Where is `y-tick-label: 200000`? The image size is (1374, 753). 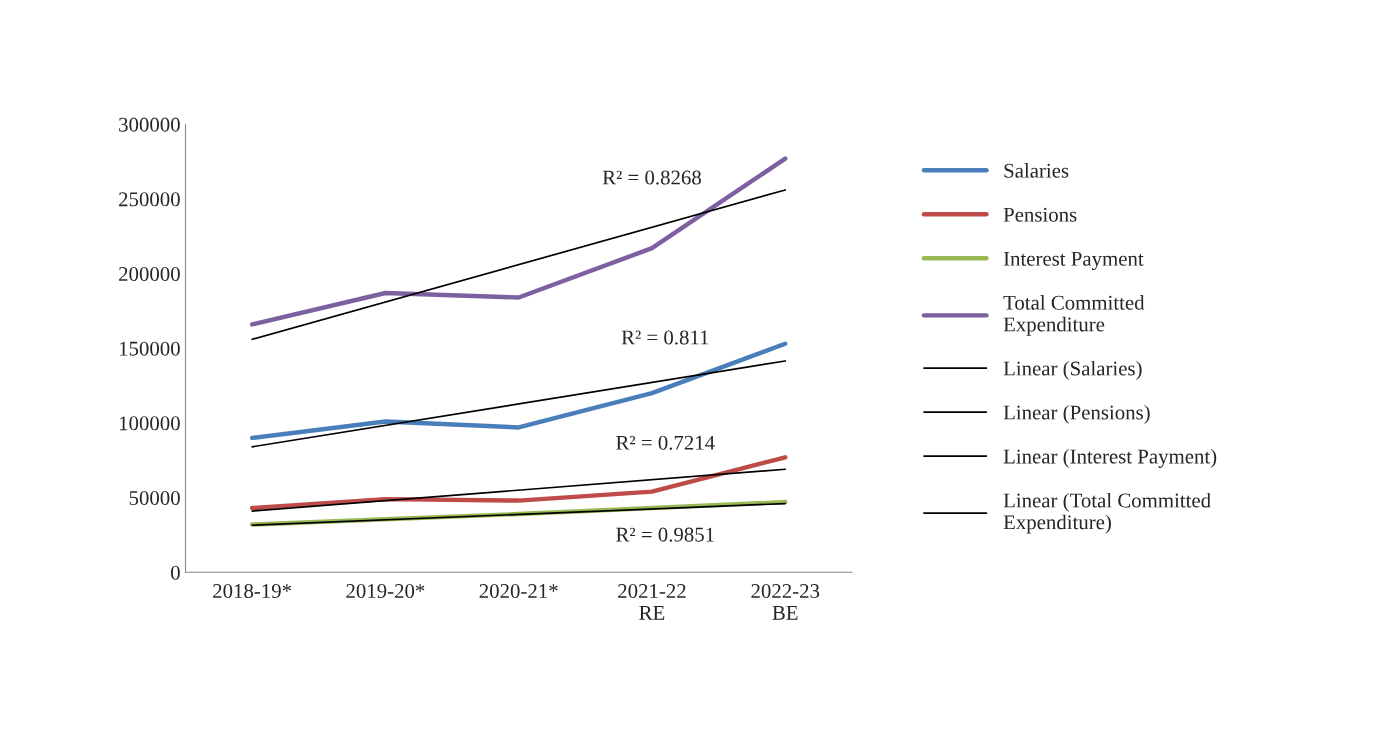
y-tick-label: 200000 is located at coordinates (149, 274).